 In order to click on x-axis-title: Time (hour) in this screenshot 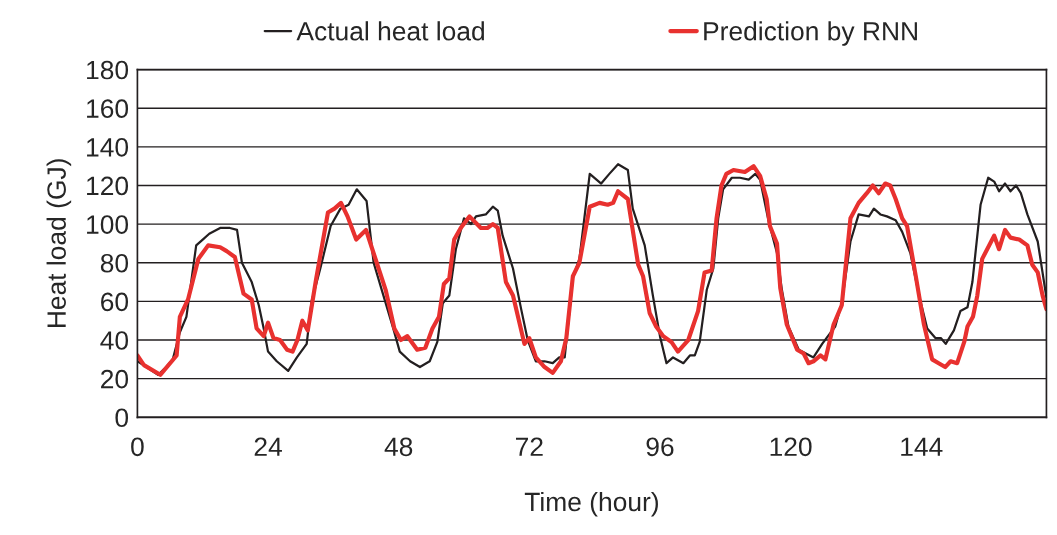, I will do `click(591, 504)`.